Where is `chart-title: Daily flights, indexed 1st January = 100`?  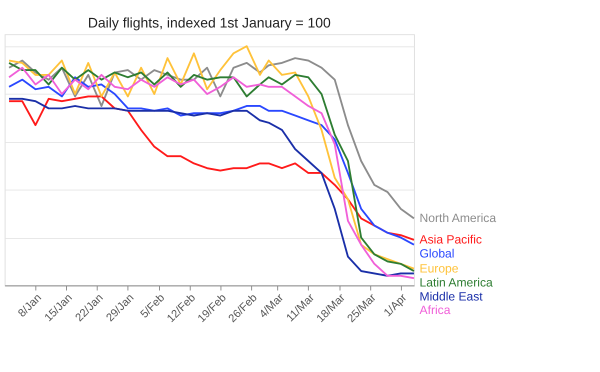 chart-title: Daily flights, indexed 1st January = 100 is located at coordinates (209, 22).